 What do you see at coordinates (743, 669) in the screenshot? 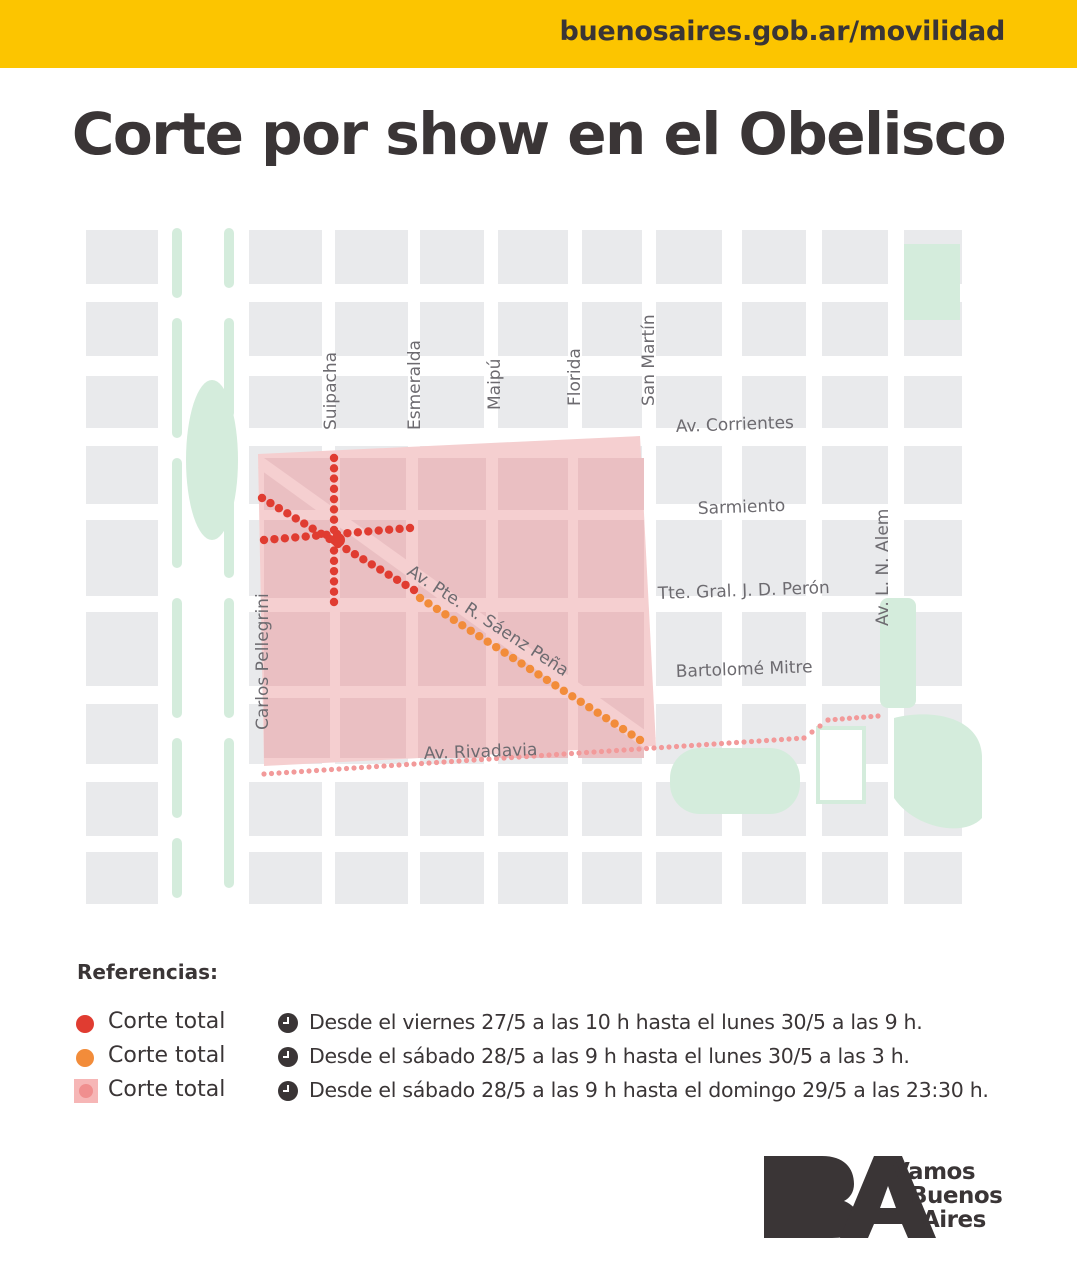
I see `street-label-mitre: Bartolomé Mitre` at bounding box center [743, 669].